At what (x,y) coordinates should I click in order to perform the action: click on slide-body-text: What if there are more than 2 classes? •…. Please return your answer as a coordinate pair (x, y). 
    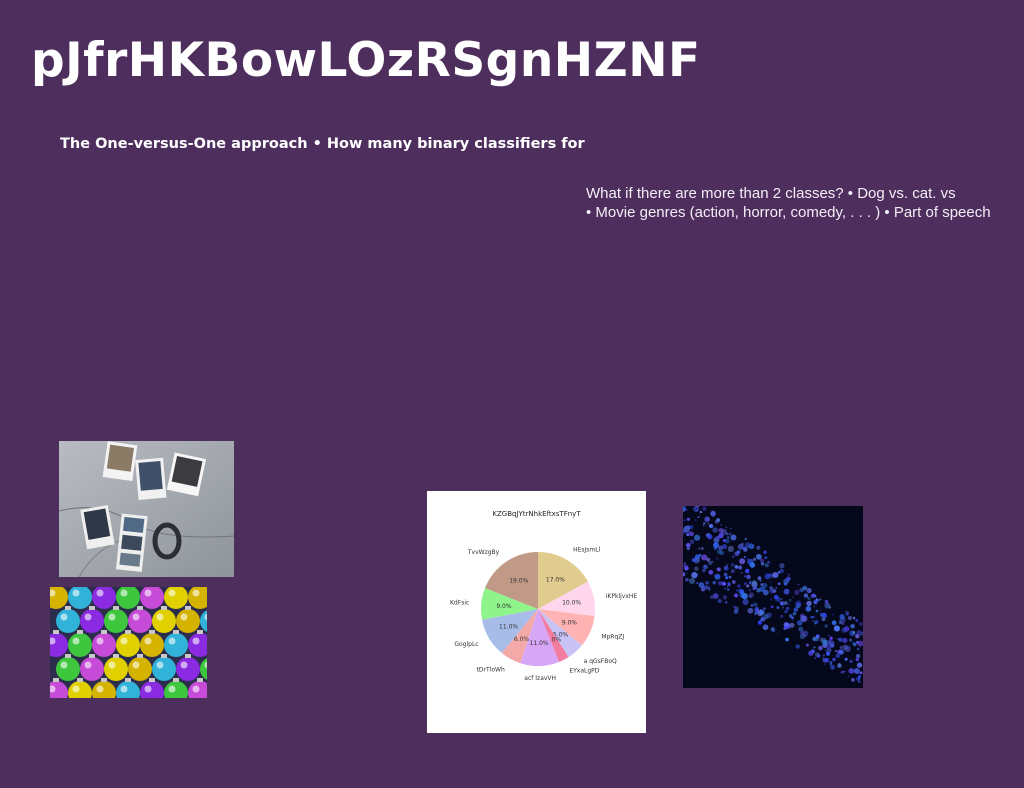
    Looking at the image, I should click on (804, 203).